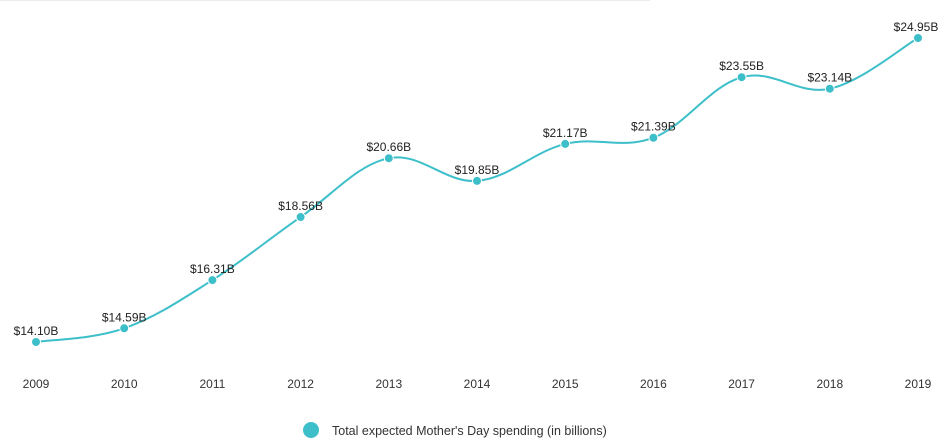 The image size is (946, 446). What do you see at coordinates (829, 88) in the screenshot?
I see `data-point-2018` at bounding box center [829, 88].